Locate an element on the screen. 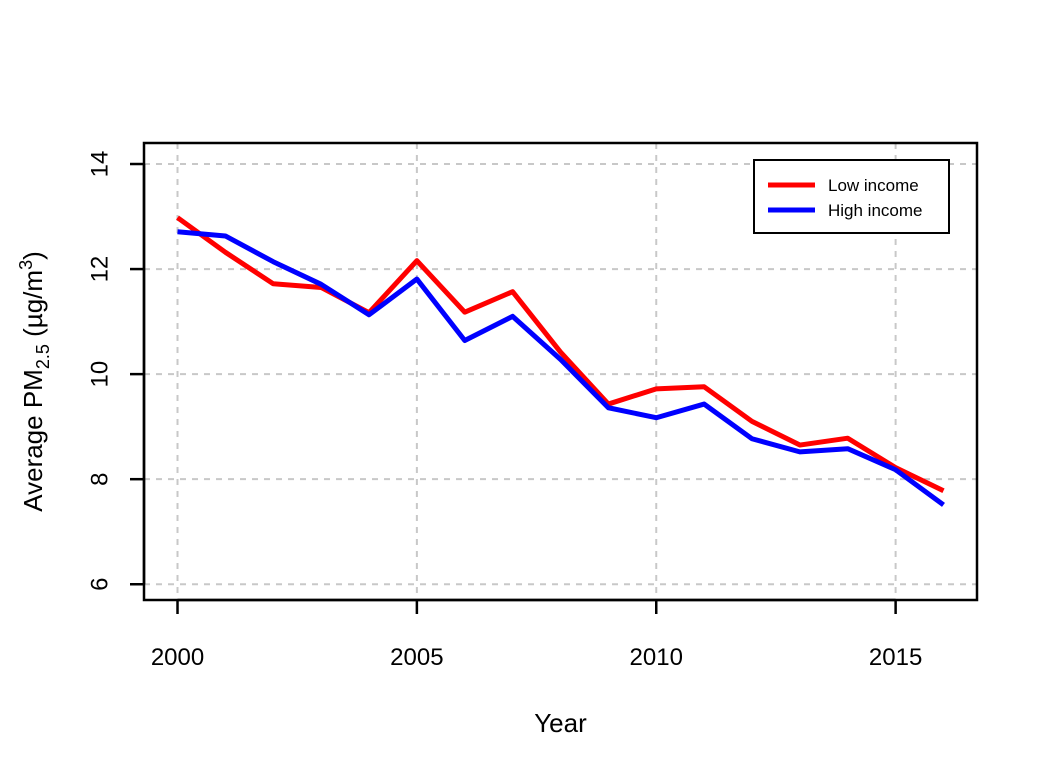  y-axis-title-superscript: 3 is located at coordinates (26, 265).